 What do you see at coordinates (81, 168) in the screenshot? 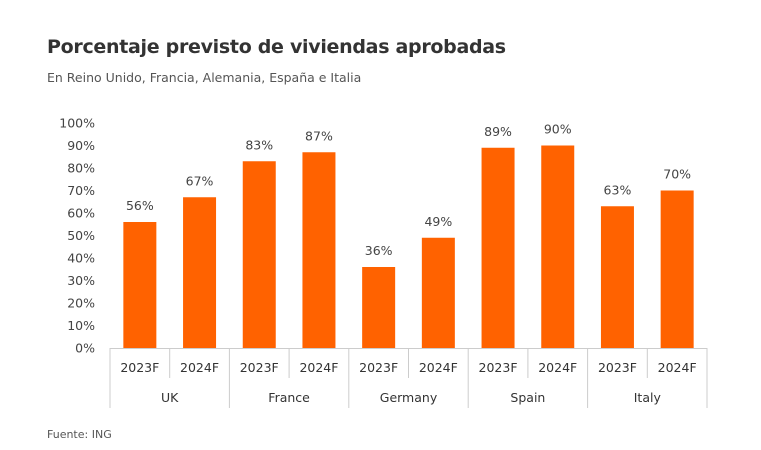
I see `y-tick-label: 80%` at bounding box center [81, 168].